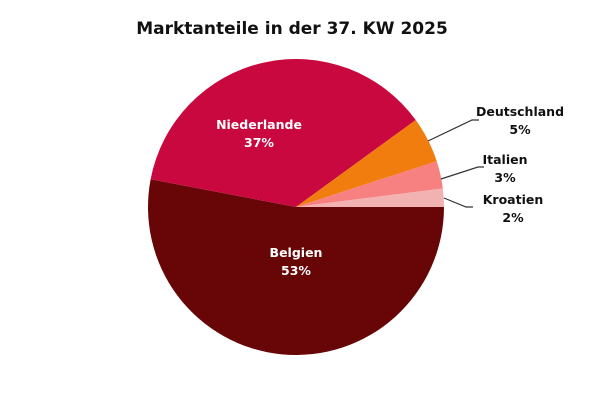 The height and width of the screenshot is (400, 600). What do you see at coordinates (259, 142) in the screenshot?
I see `slice-value-niederlande: 37%` at bounding box center [259, 142].